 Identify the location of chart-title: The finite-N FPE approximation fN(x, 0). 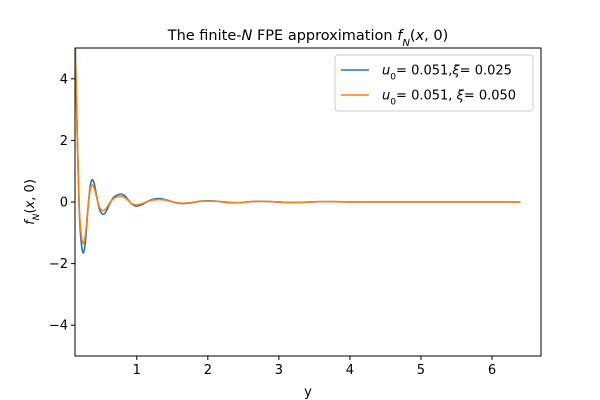
(308, 38).